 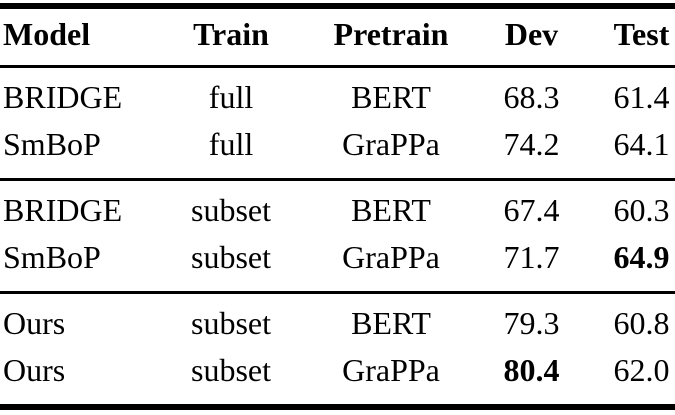 I want to click on table-header-row: Model Train Pretrain Dev Test, so click(x=337, y=37).